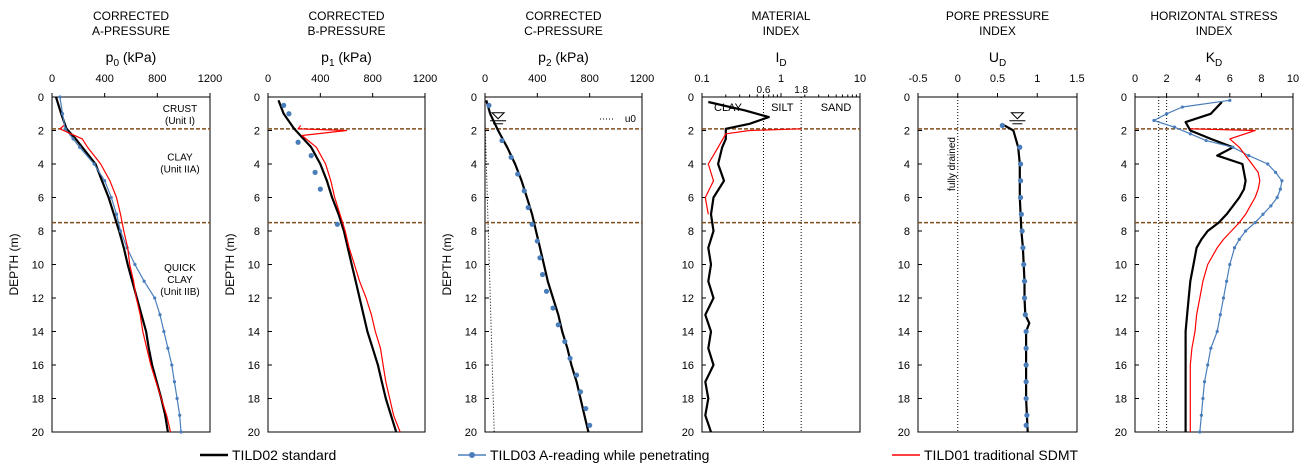 Image resolution: width=1301 pixels, height=470 pixels. What do you see at coordinates (600, 455) in the screenshot?
I see `legend-tild03-label: TILD03 A-reading while penetrating` at bounding box center [600, 455].